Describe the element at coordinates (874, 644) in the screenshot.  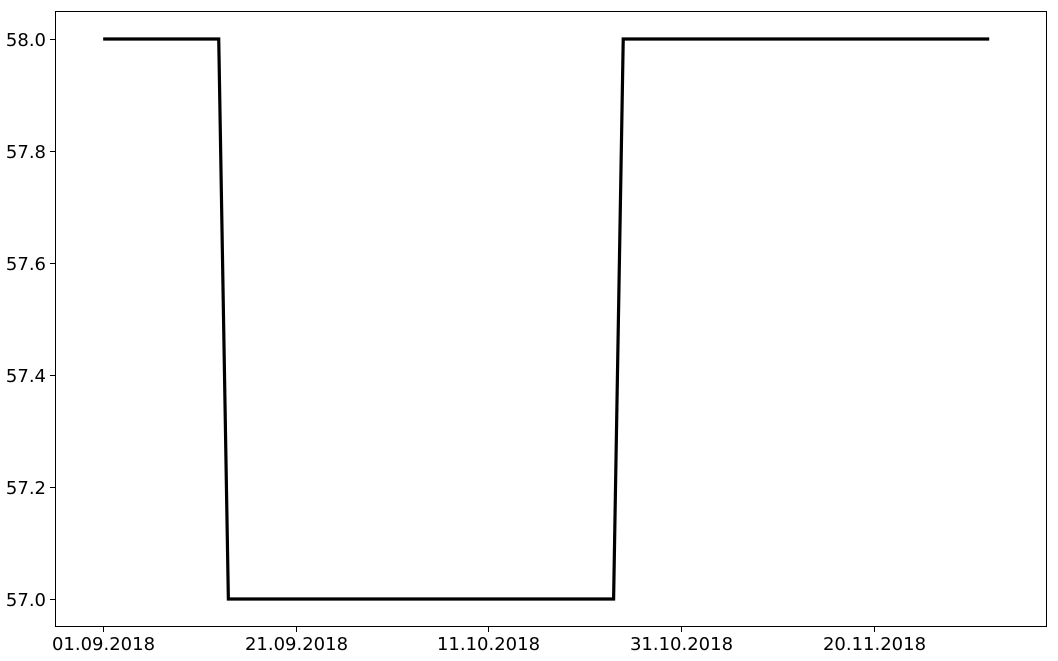
I see `x-tick-label: 20.11.2018` at that location.